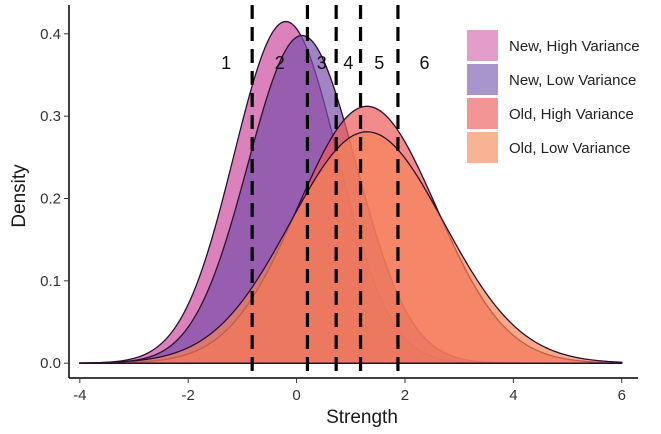 The image size is (661, 434). What do you see at coordinates (569, 148) in the screenshot?
I see `legend-label-4: Old, Low Variance` at bounding box center [569, 148].